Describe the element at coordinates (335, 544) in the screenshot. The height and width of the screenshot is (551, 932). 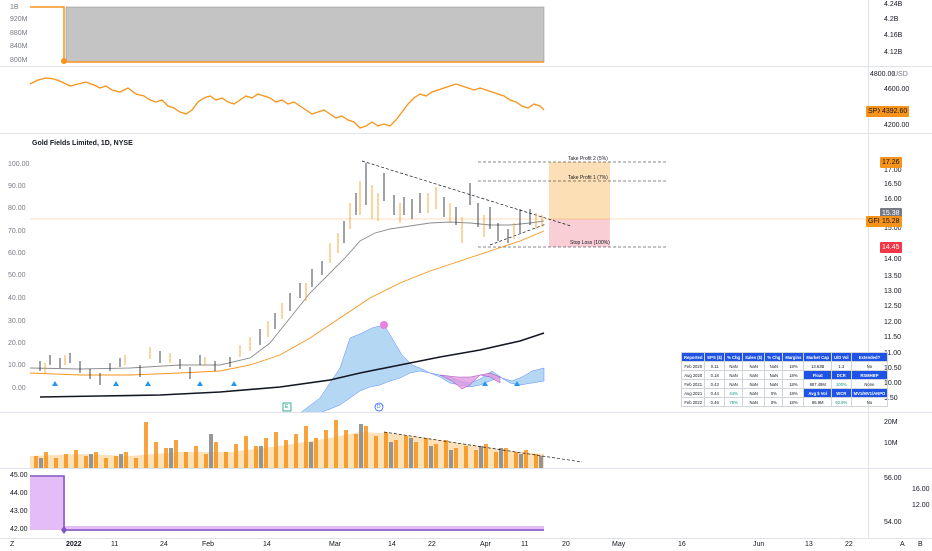
I see `time-label: Mar` at that location.